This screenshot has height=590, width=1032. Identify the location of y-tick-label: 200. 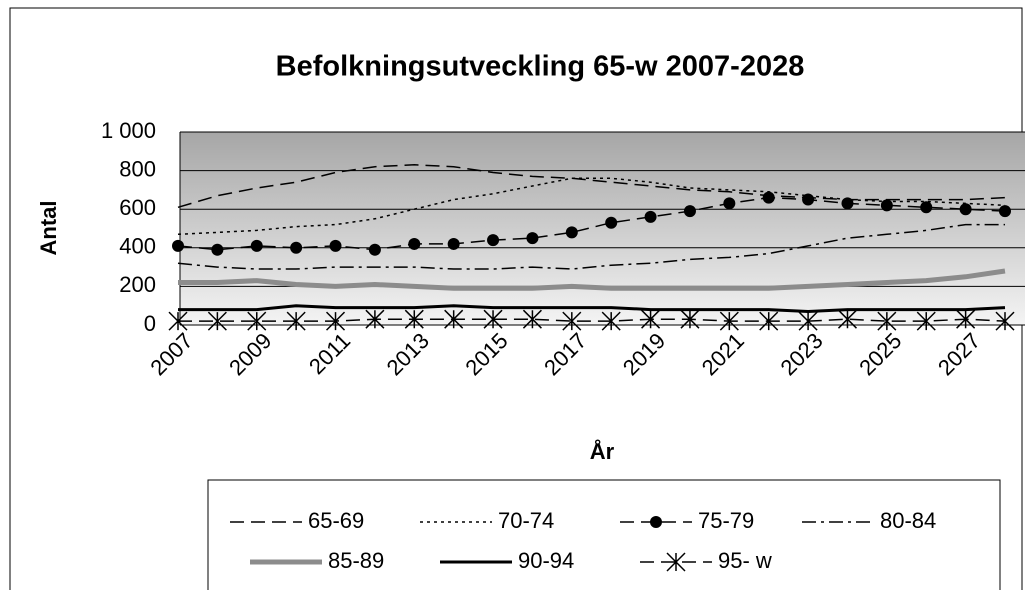
(137, 284).